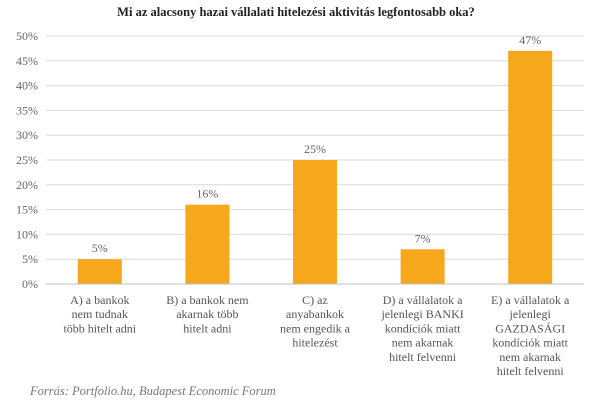 This screenshot has width=592, height=406. Describe the element at coordinates (207, 194) in the screenshot. I see `data-label: 16%` at that location.